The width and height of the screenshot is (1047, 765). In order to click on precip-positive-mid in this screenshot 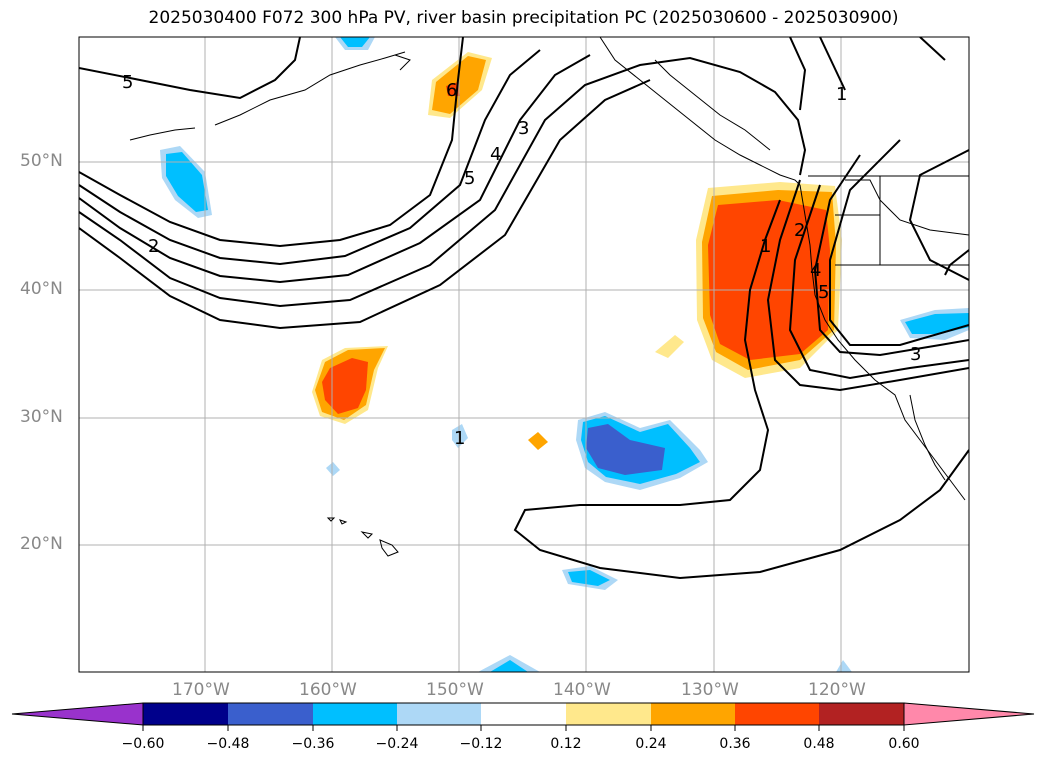, I will do `click(538, 441)`.